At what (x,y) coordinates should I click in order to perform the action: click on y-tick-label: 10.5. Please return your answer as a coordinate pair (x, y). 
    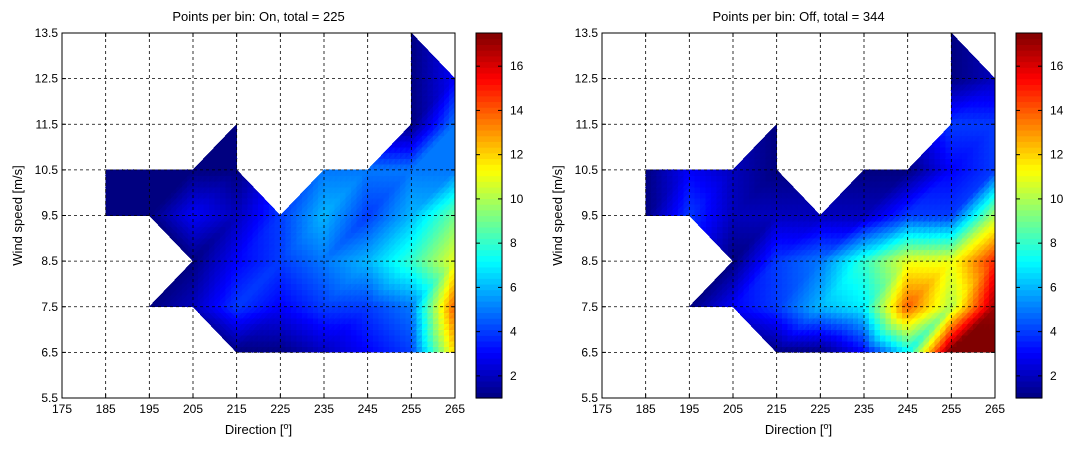
    Looking at the image, I should click on (47, 170).